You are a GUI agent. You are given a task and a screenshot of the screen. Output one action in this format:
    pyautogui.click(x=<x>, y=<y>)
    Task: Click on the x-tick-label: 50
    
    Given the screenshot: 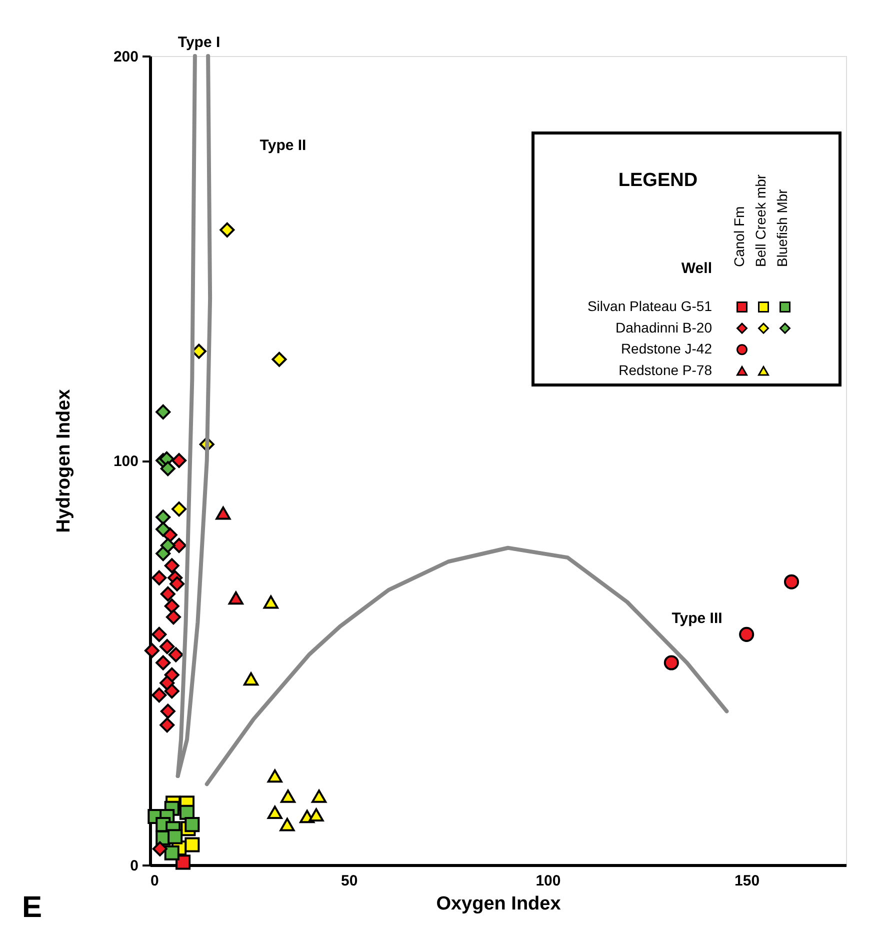 What is the action you would take?
    pyautogui.click(x=349, y=881)
    